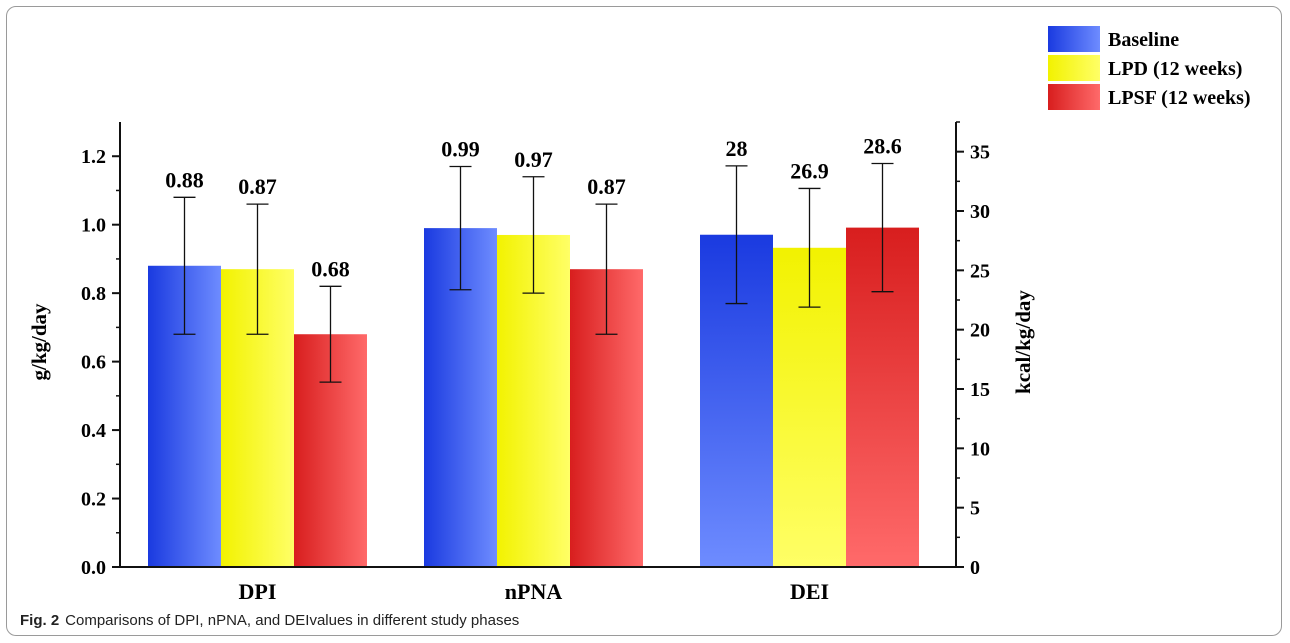  I want to click on y-right-tick-label-25: 25, so click(980, 271).